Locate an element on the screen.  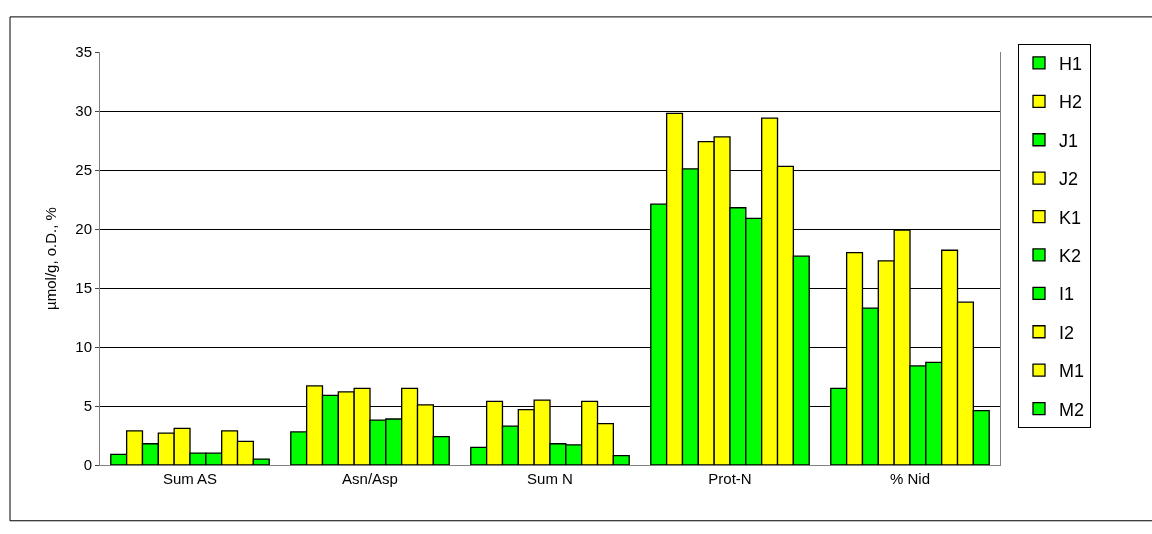
legend-label: J1 is located at coordinates (1069, 140).